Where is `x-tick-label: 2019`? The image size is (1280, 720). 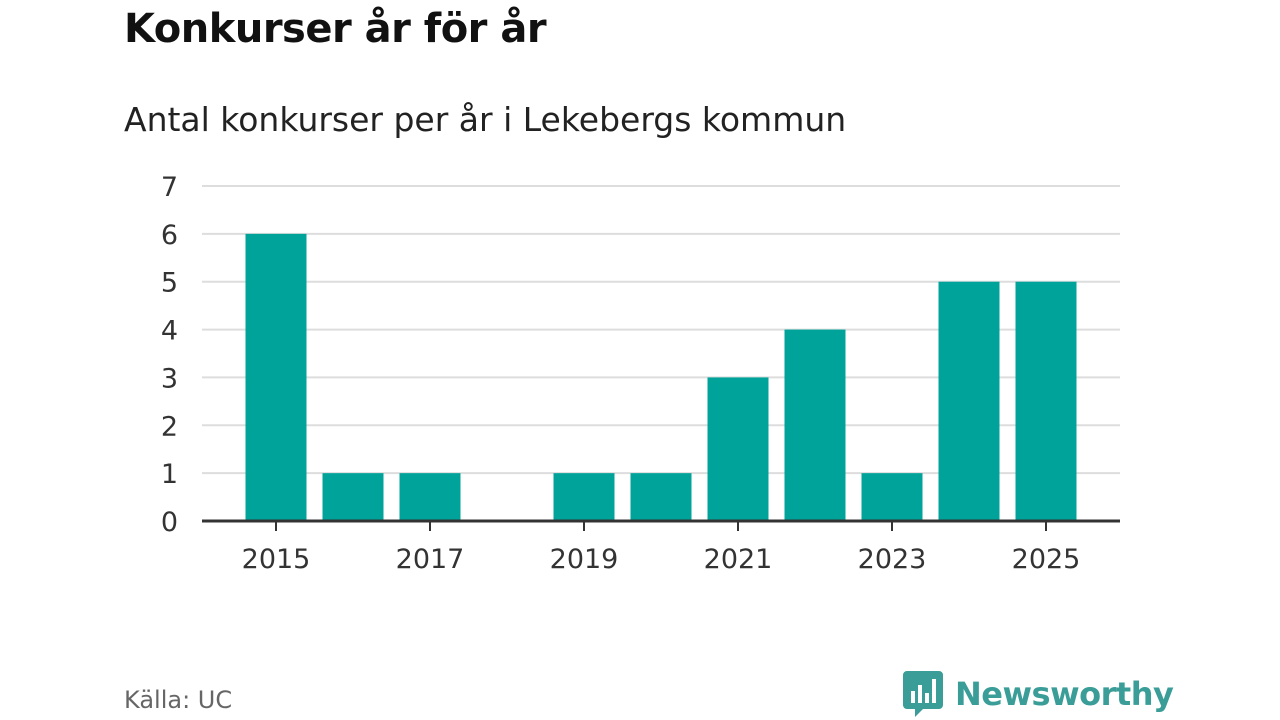 x-tick-label: 2019 is located at coordinates (584, 559).